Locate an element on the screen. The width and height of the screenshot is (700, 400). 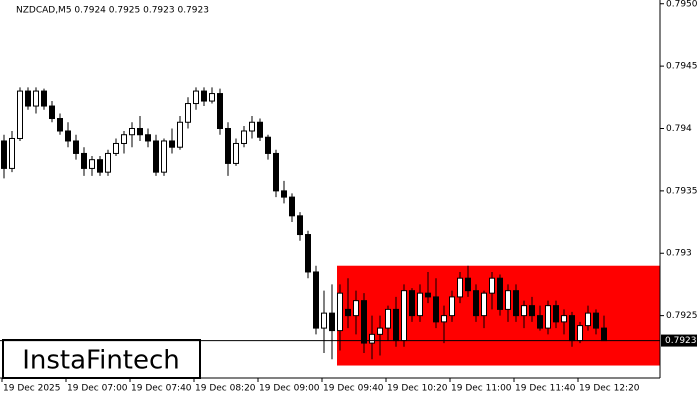
x-tick-label: 19 Dec 11:00 is located at coordinates (481, 389).